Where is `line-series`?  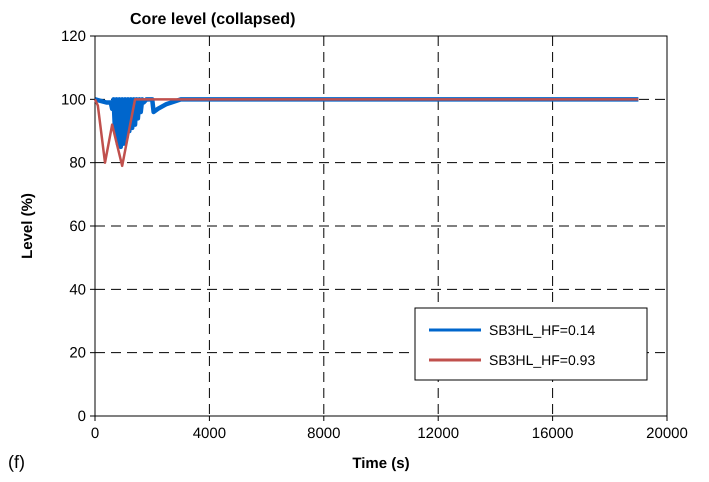 line-series is located at coordinates (367, 133).